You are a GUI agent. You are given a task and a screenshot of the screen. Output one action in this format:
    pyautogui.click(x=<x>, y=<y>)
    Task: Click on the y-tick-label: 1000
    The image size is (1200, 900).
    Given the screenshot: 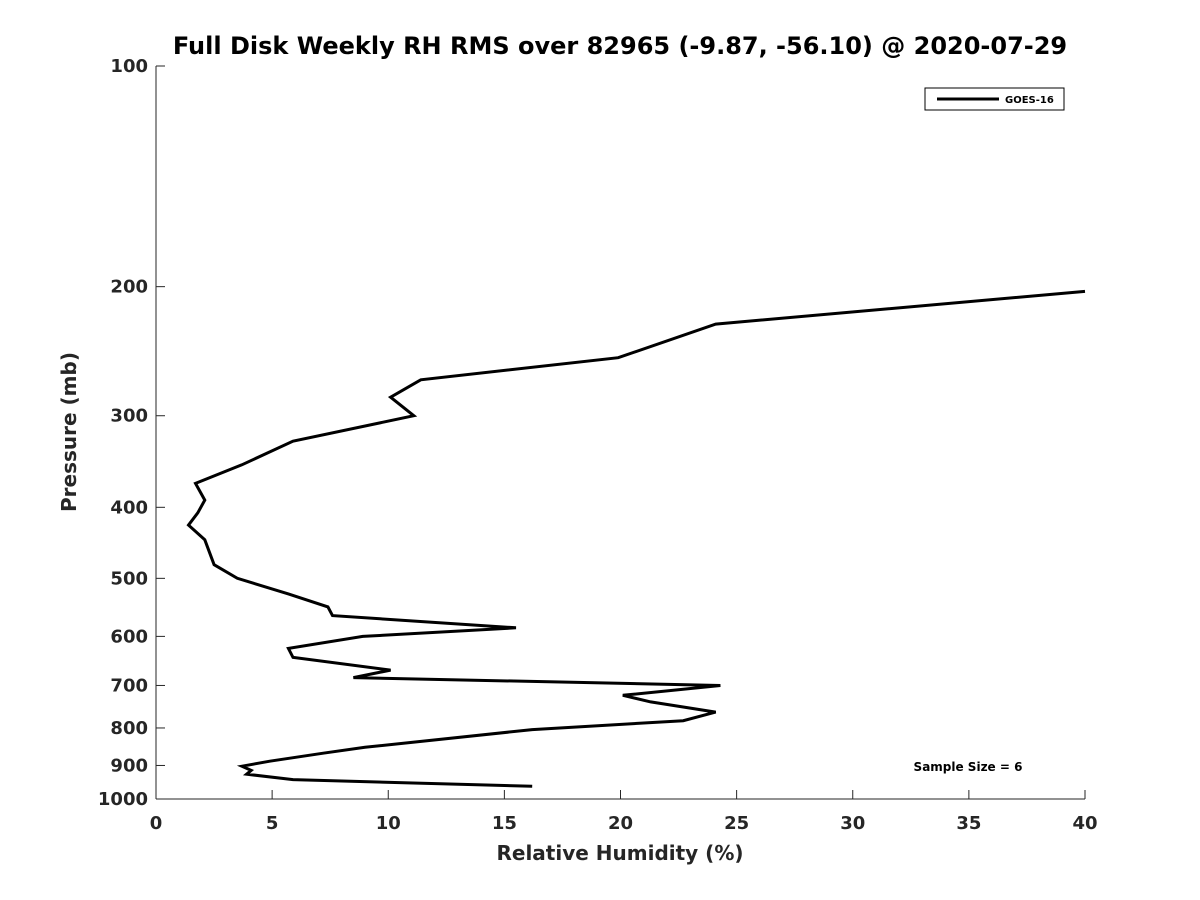 What is the action you would take?
    pyautogui.click(x=123, y=799)
    